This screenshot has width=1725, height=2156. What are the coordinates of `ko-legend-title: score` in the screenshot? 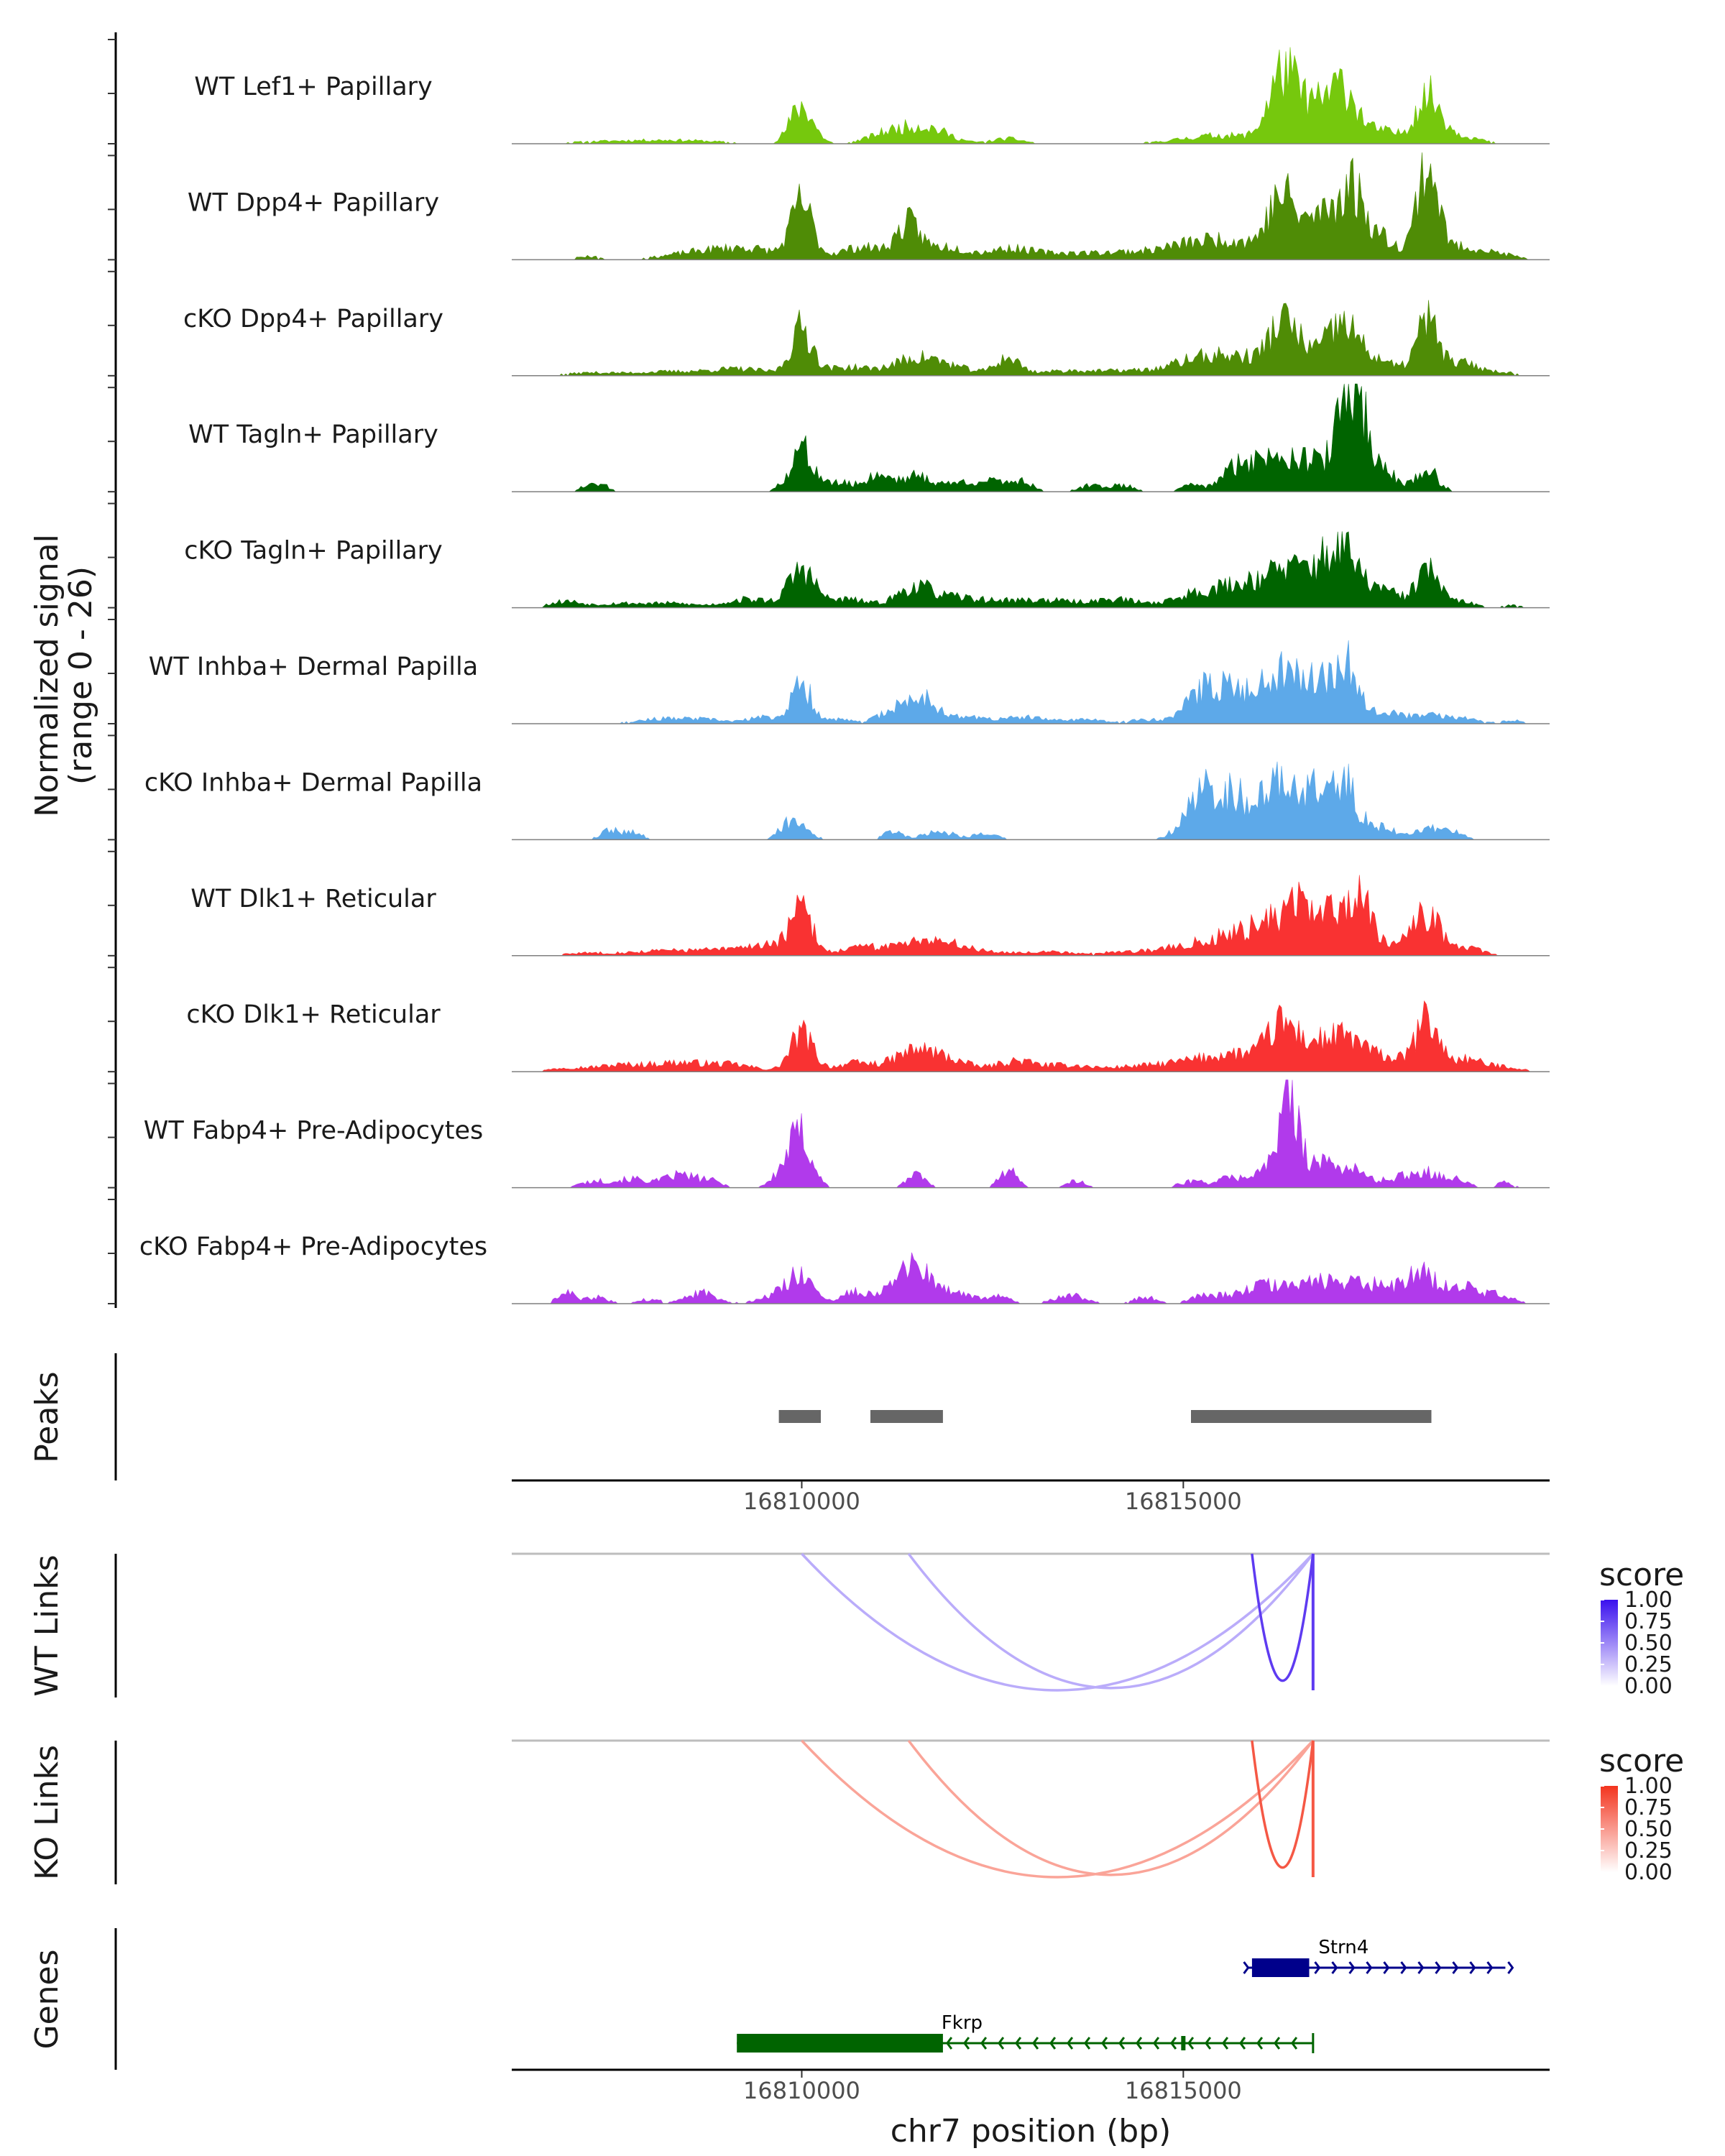 It's located at (1641, 1761).